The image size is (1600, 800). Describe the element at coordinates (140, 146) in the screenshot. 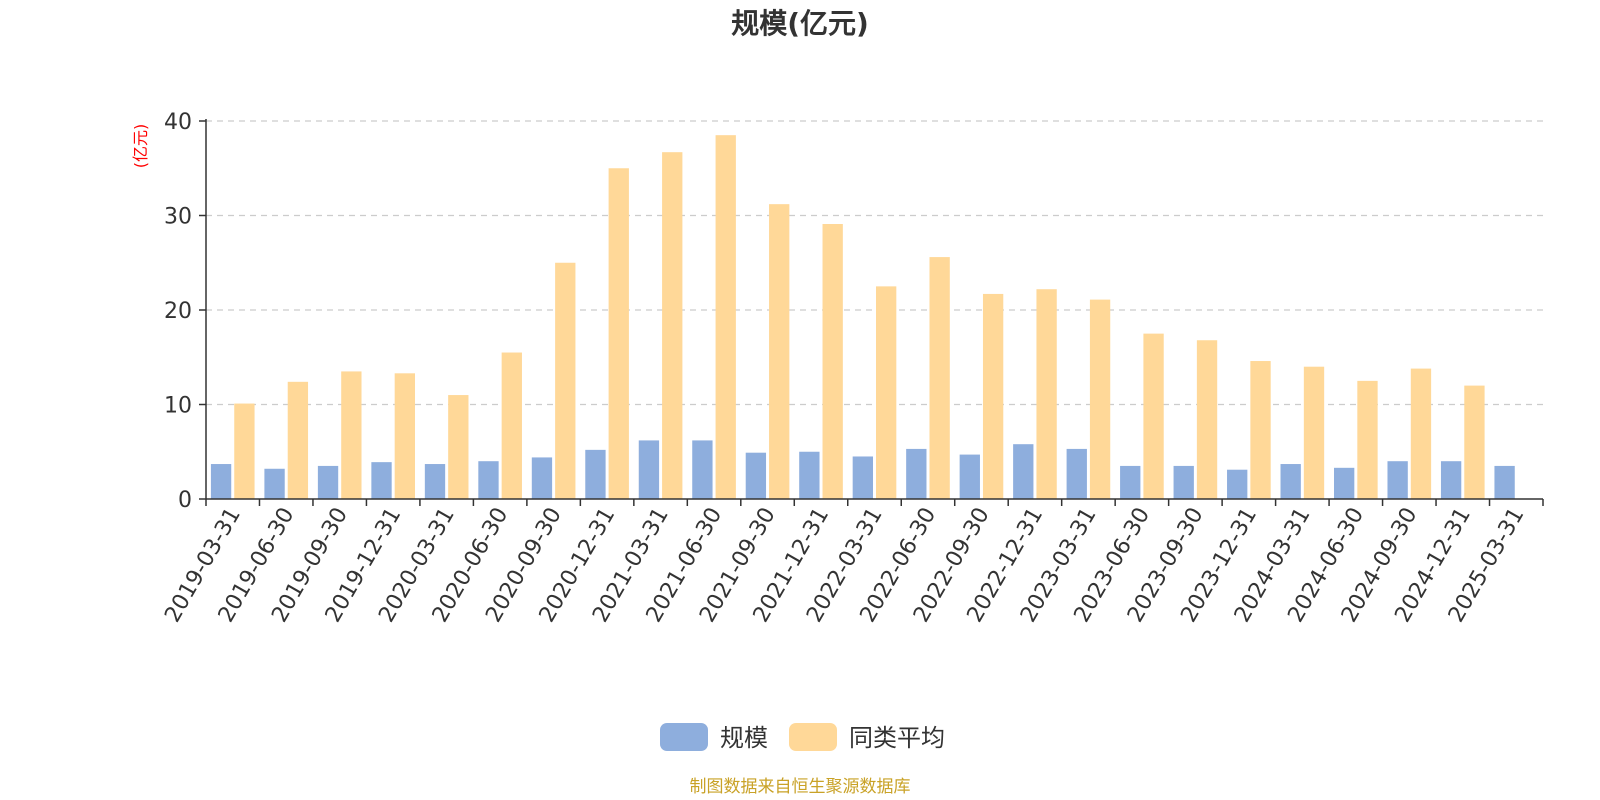

I see `y-axis-label: (亿元)` at that location.